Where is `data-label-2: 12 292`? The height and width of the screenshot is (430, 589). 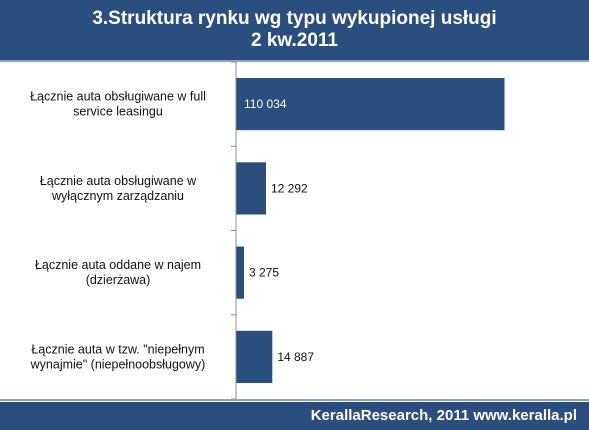 data-label-2: 12 292 is located at coordinates (289, 188).